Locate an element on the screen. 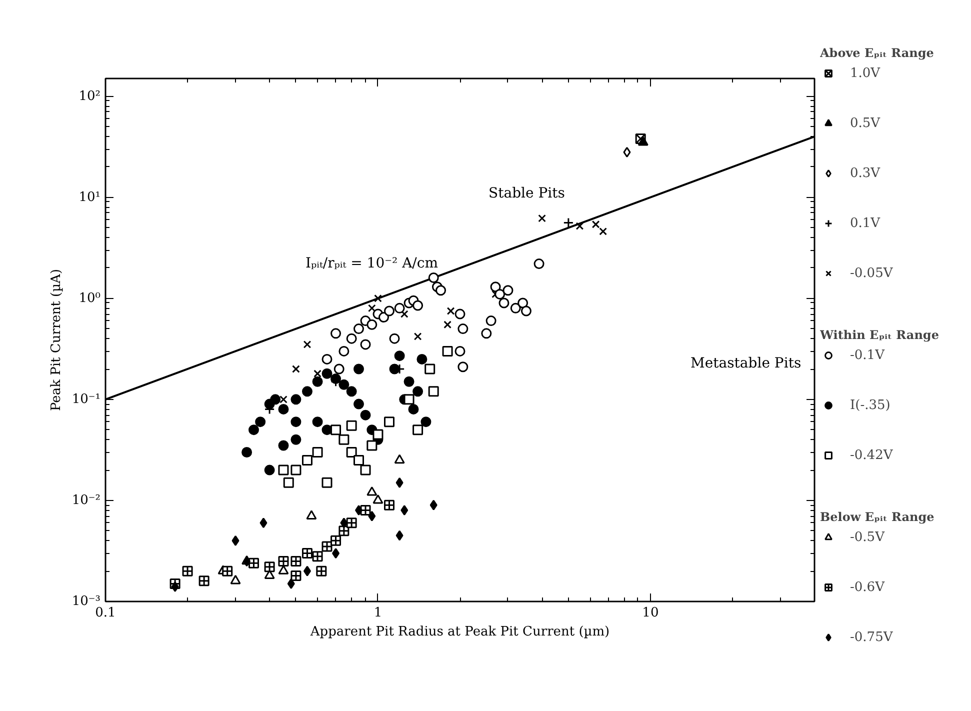  legend-label: -0.42V is located at coordinates (871, 455).